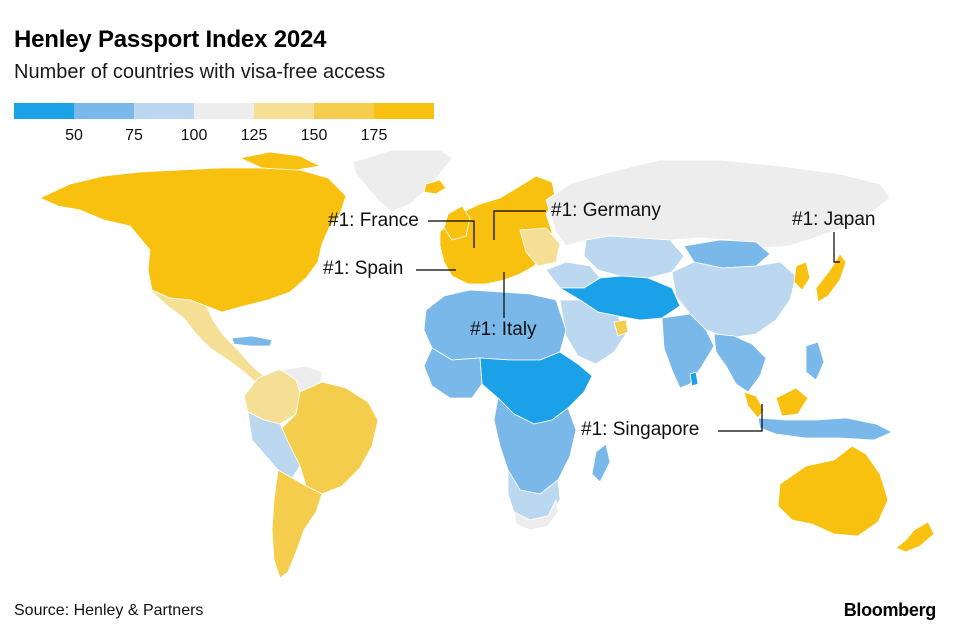 This screenshot has height=644, width=962. What do you see at coordinates (833, 491) in the screenshot?
I see `region-australia` at bounding box center [833, 491].